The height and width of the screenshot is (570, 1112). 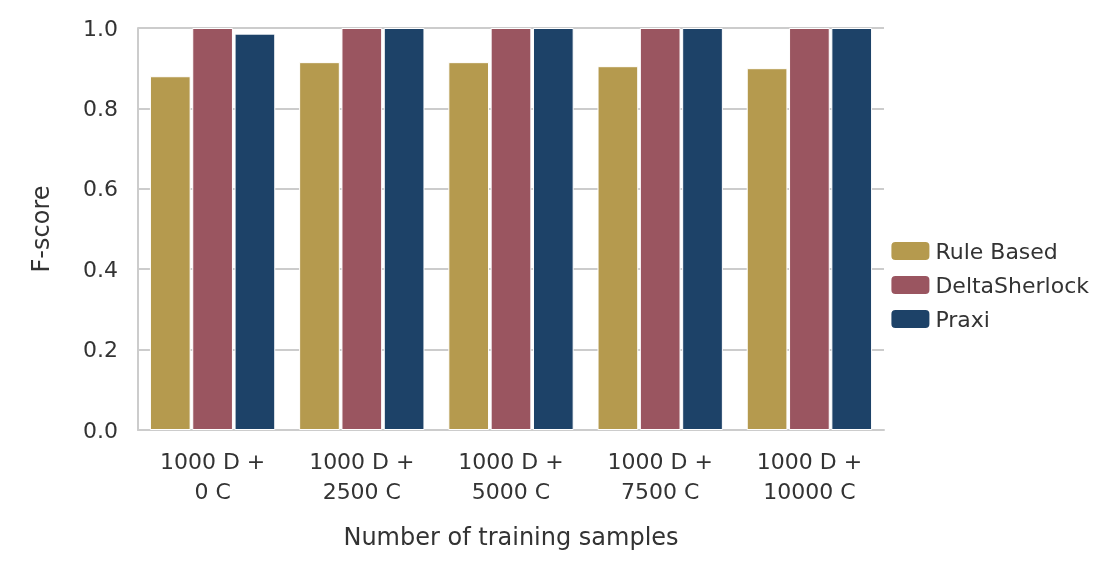 I want to click on y-tick-label: 0.6, so click(x=100, y=189).